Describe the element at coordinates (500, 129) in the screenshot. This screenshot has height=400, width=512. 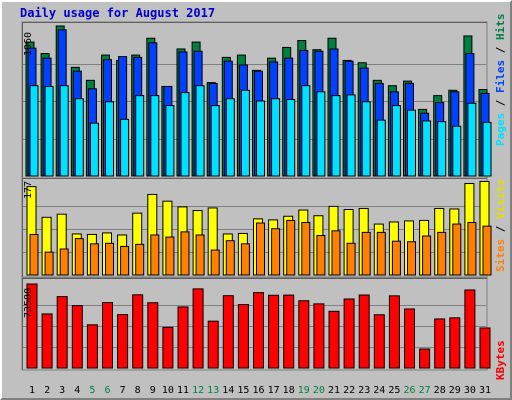
I see `legend-pages: Pages` at that location.